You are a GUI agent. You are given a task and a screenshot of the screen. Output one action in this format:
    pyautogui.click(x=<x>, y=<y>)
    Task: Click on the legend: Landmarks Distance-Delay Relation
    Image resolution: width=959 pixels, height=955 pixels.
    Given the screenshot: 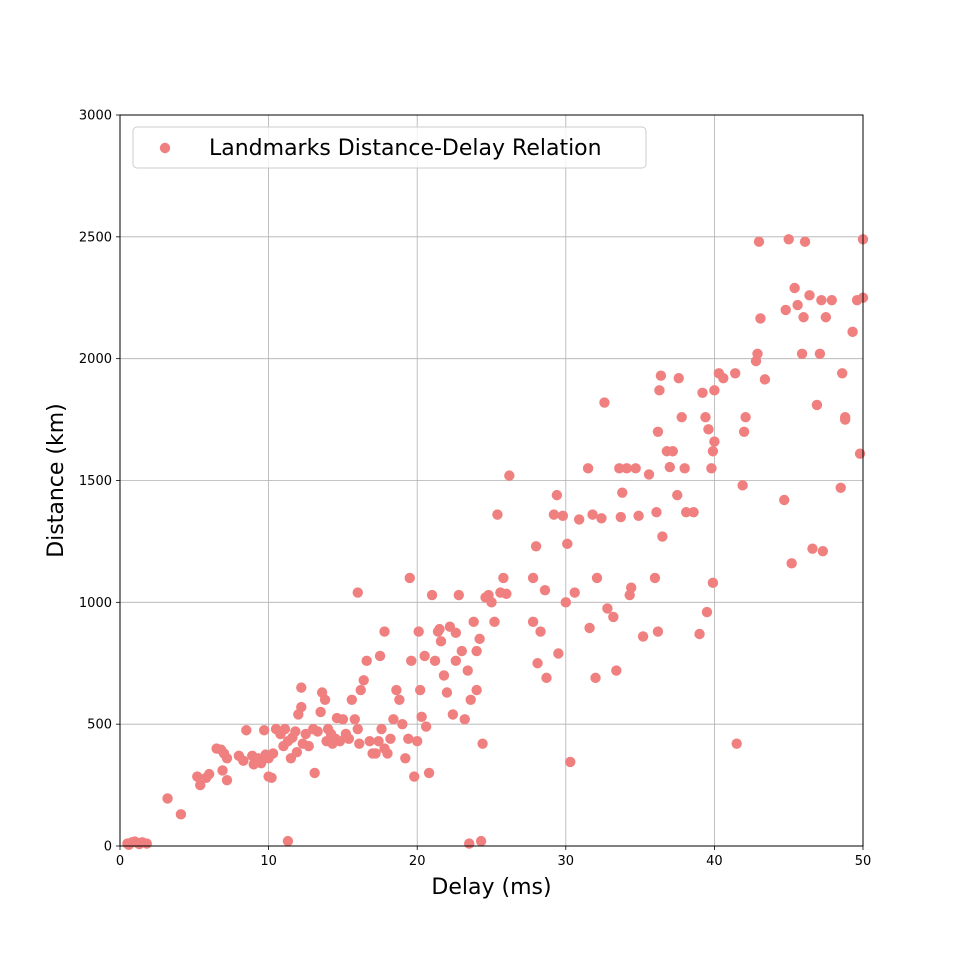 What is the action you would take?
    pyautogui.click(x=389, y=147)
    